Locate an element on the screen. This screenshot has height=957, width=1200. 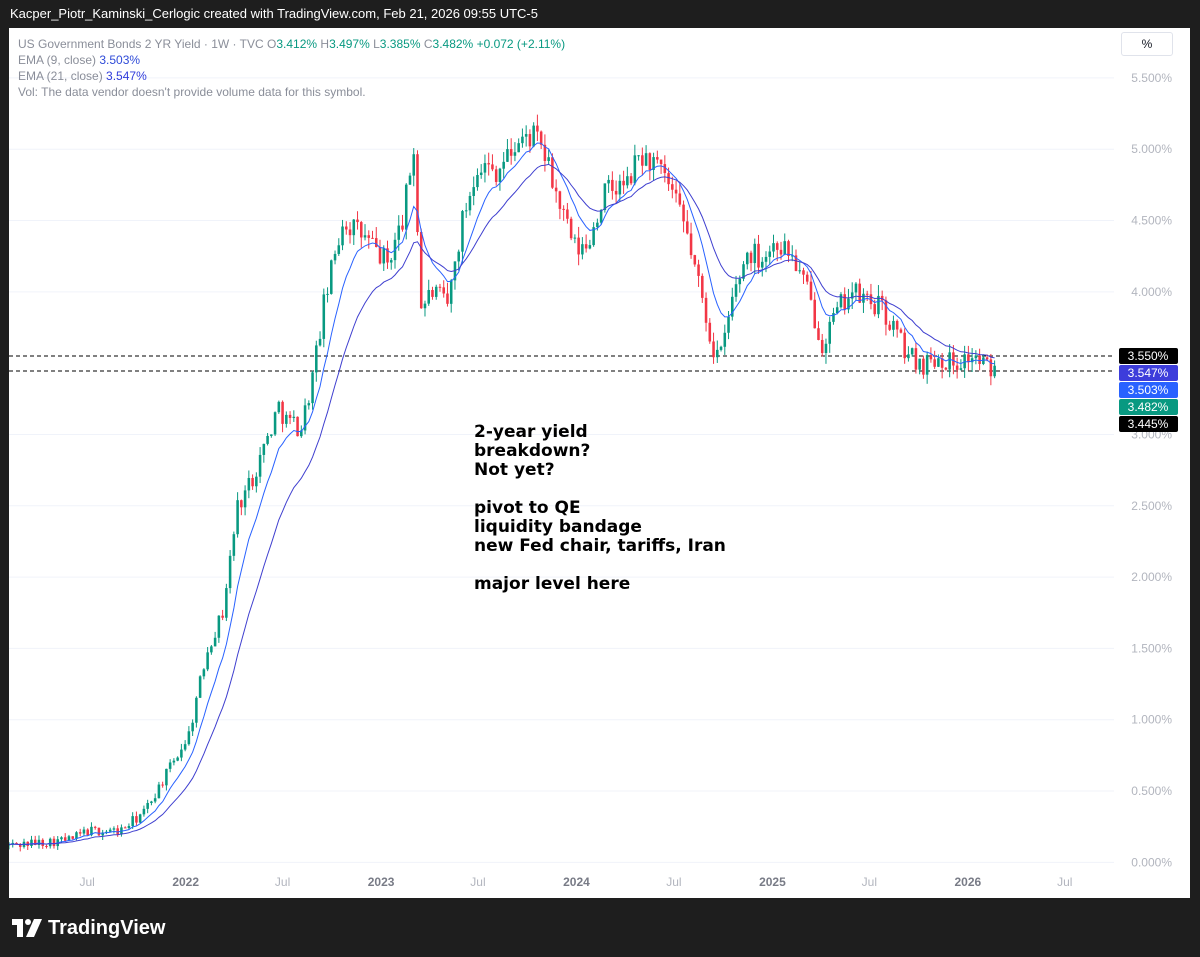
legend-high-label: H is located at coordinates (325, 44).